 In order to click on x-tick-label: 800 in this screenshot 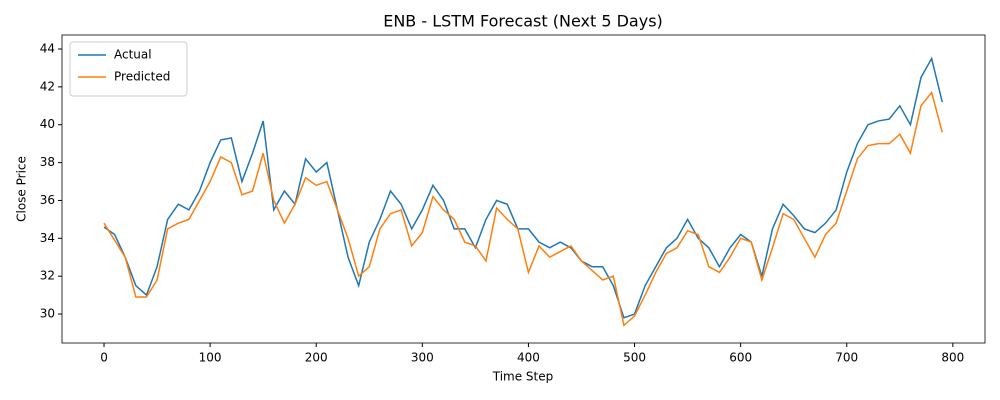, I will do `click(952, 358)`.